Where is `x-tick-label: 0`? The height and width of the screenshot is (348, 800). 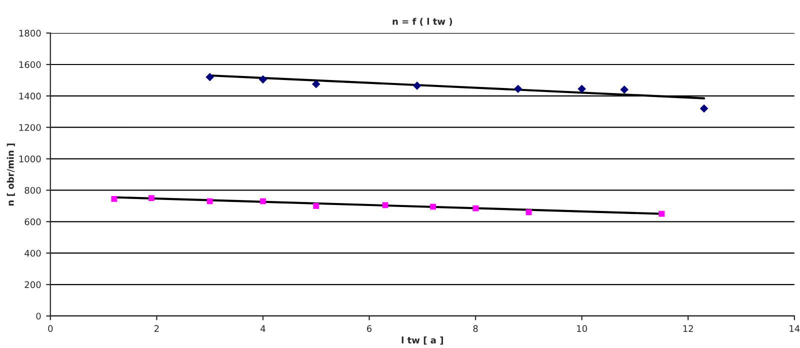
x-tick-label: 0 is located at coordinates (50, 328).